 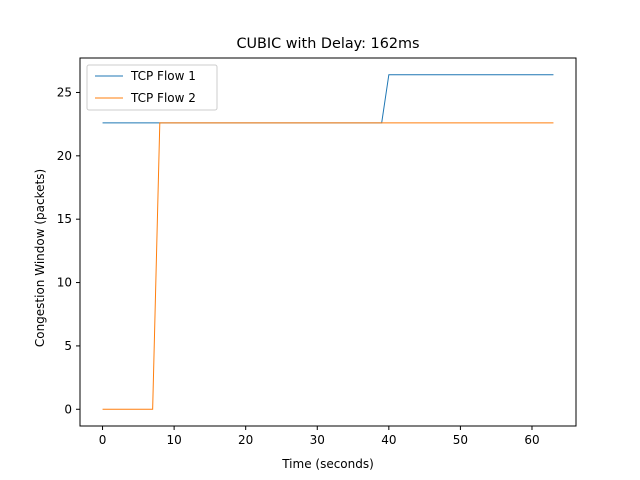 I want to click on x-tick-label: 0, so click(x=103, y=440).